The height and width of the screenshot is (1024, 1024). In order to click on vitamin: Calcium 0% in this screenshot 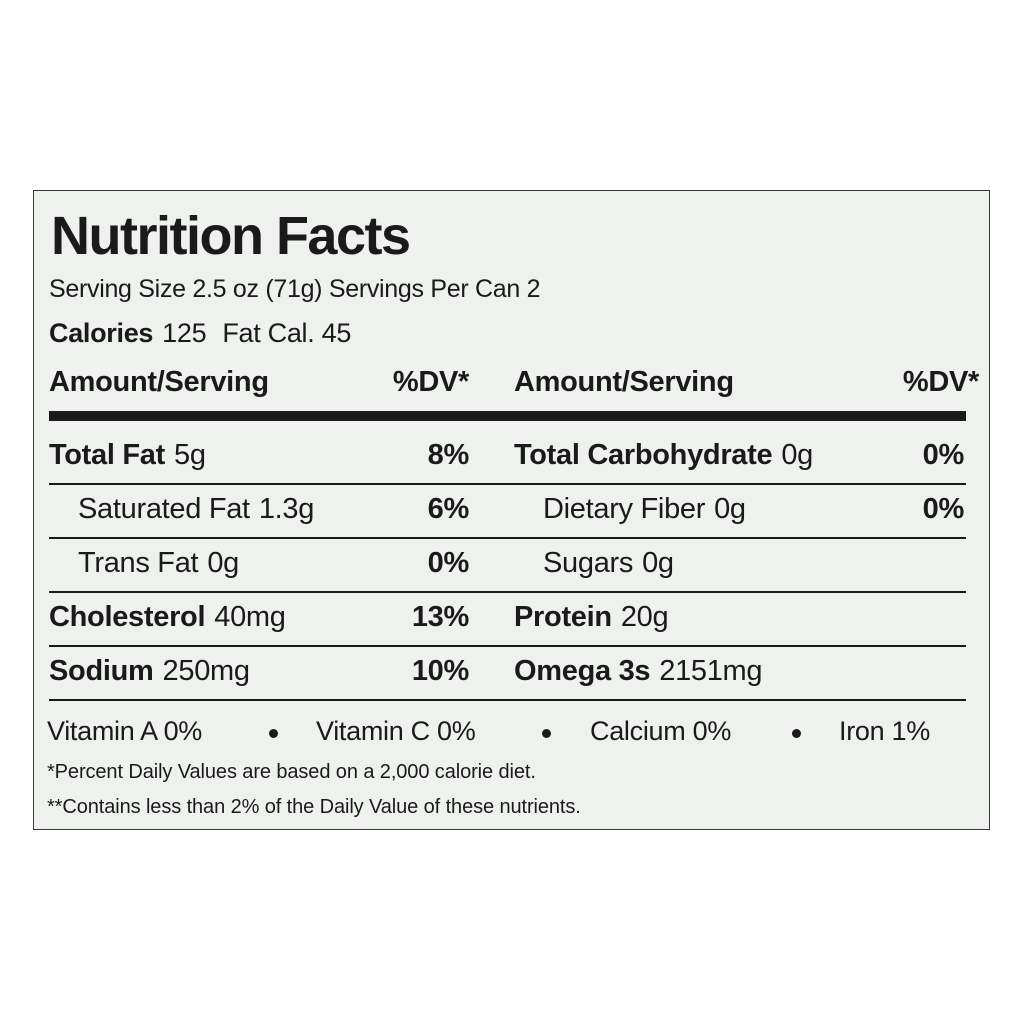, I will do `click(661, 731)`.